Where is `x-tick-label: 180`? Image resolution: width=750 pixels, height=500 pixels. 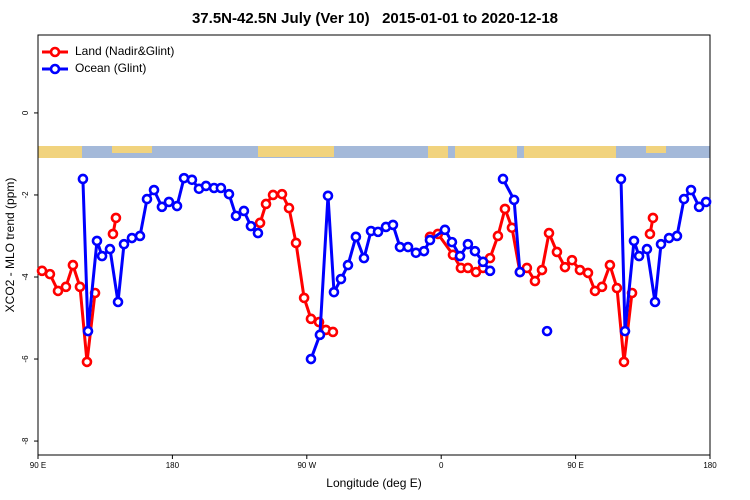 x-tick-label: 180 is located at coordinates (173, 465).